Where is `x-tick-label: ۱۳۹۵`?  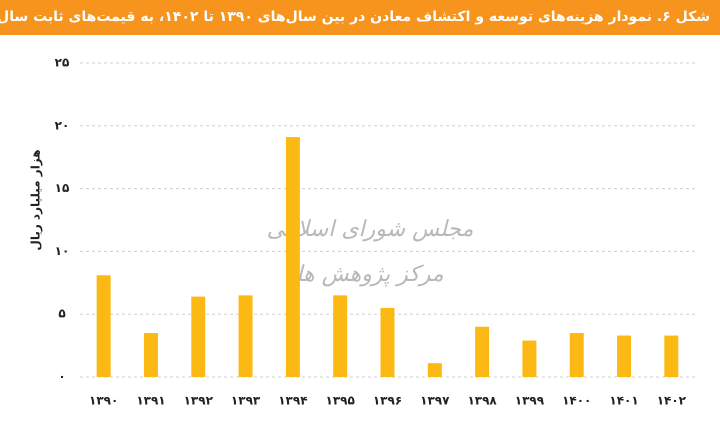
x-tick-label: ۱۳۹۵ is located at coordinates (340, 401).